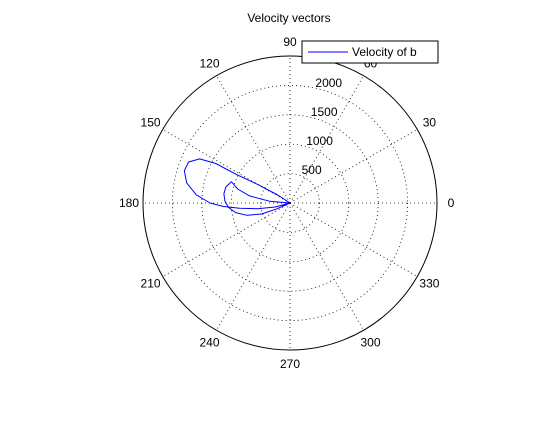 The image size is (560, 425). Describe the element at coordinates (209, 342) in the screenshot. I see `angle-label-8: 240` at that location.